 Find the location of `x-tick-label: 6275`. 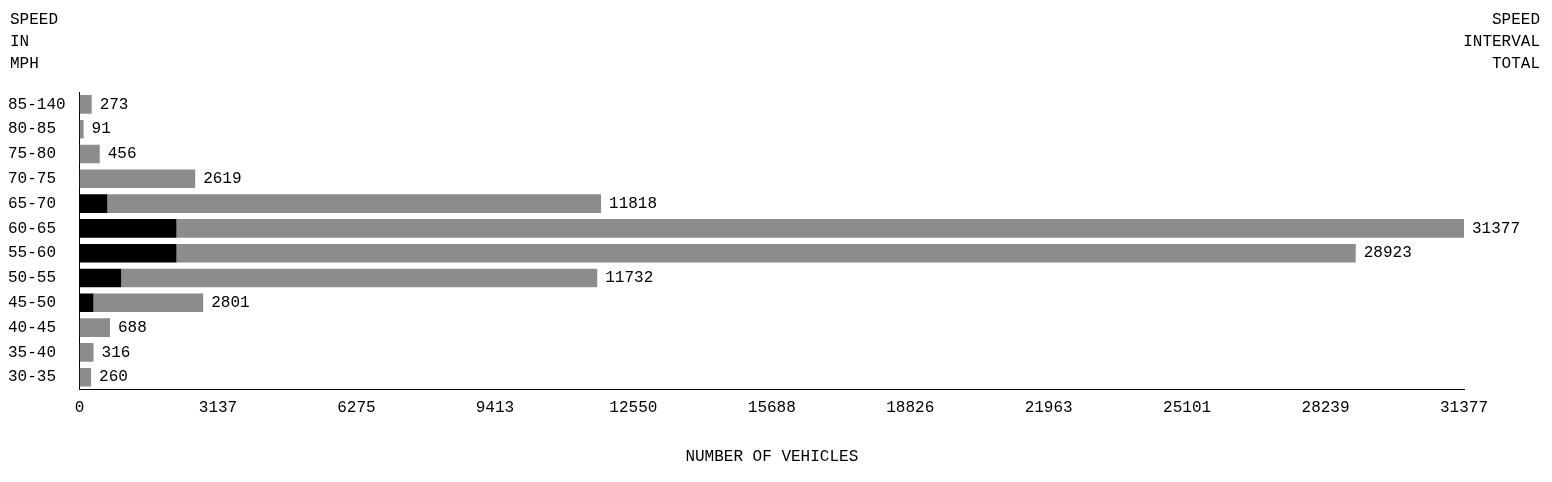

x-tick-label: 6275 is located at coordinates (356, 408).